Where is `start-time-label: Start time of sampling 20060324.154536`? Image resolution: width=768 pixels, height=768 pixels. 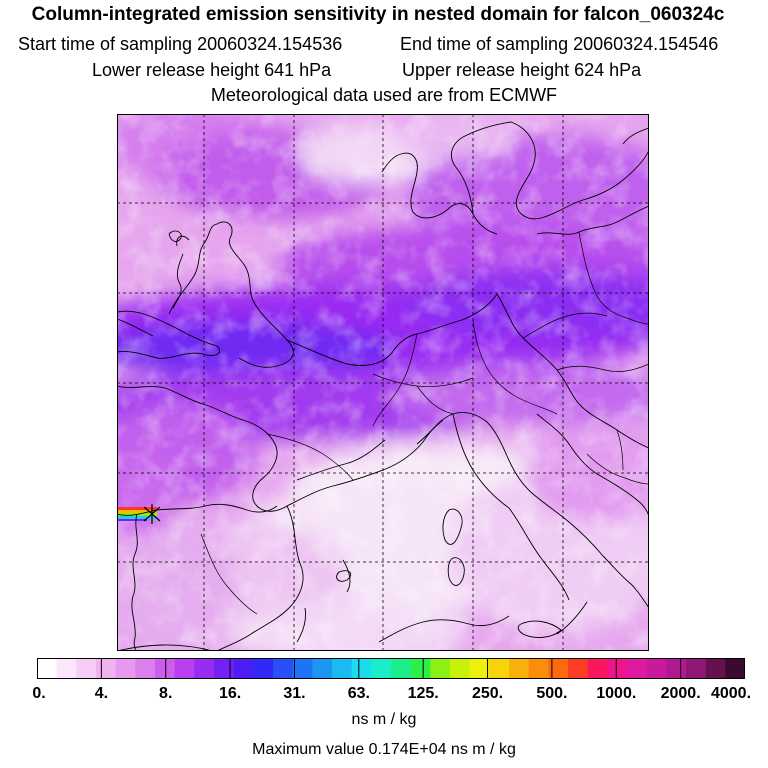
start-time-label: Start time of sampling 20060324.154536 is located at coordinates (180, 44).